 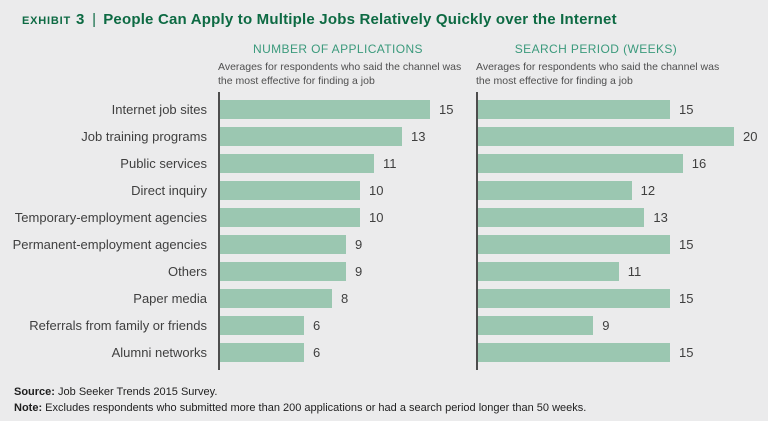 What do you see at coordinates (159, 110) in the screenshot?
I see `category-label: Internet job sites` at bounding box center [159, 110].